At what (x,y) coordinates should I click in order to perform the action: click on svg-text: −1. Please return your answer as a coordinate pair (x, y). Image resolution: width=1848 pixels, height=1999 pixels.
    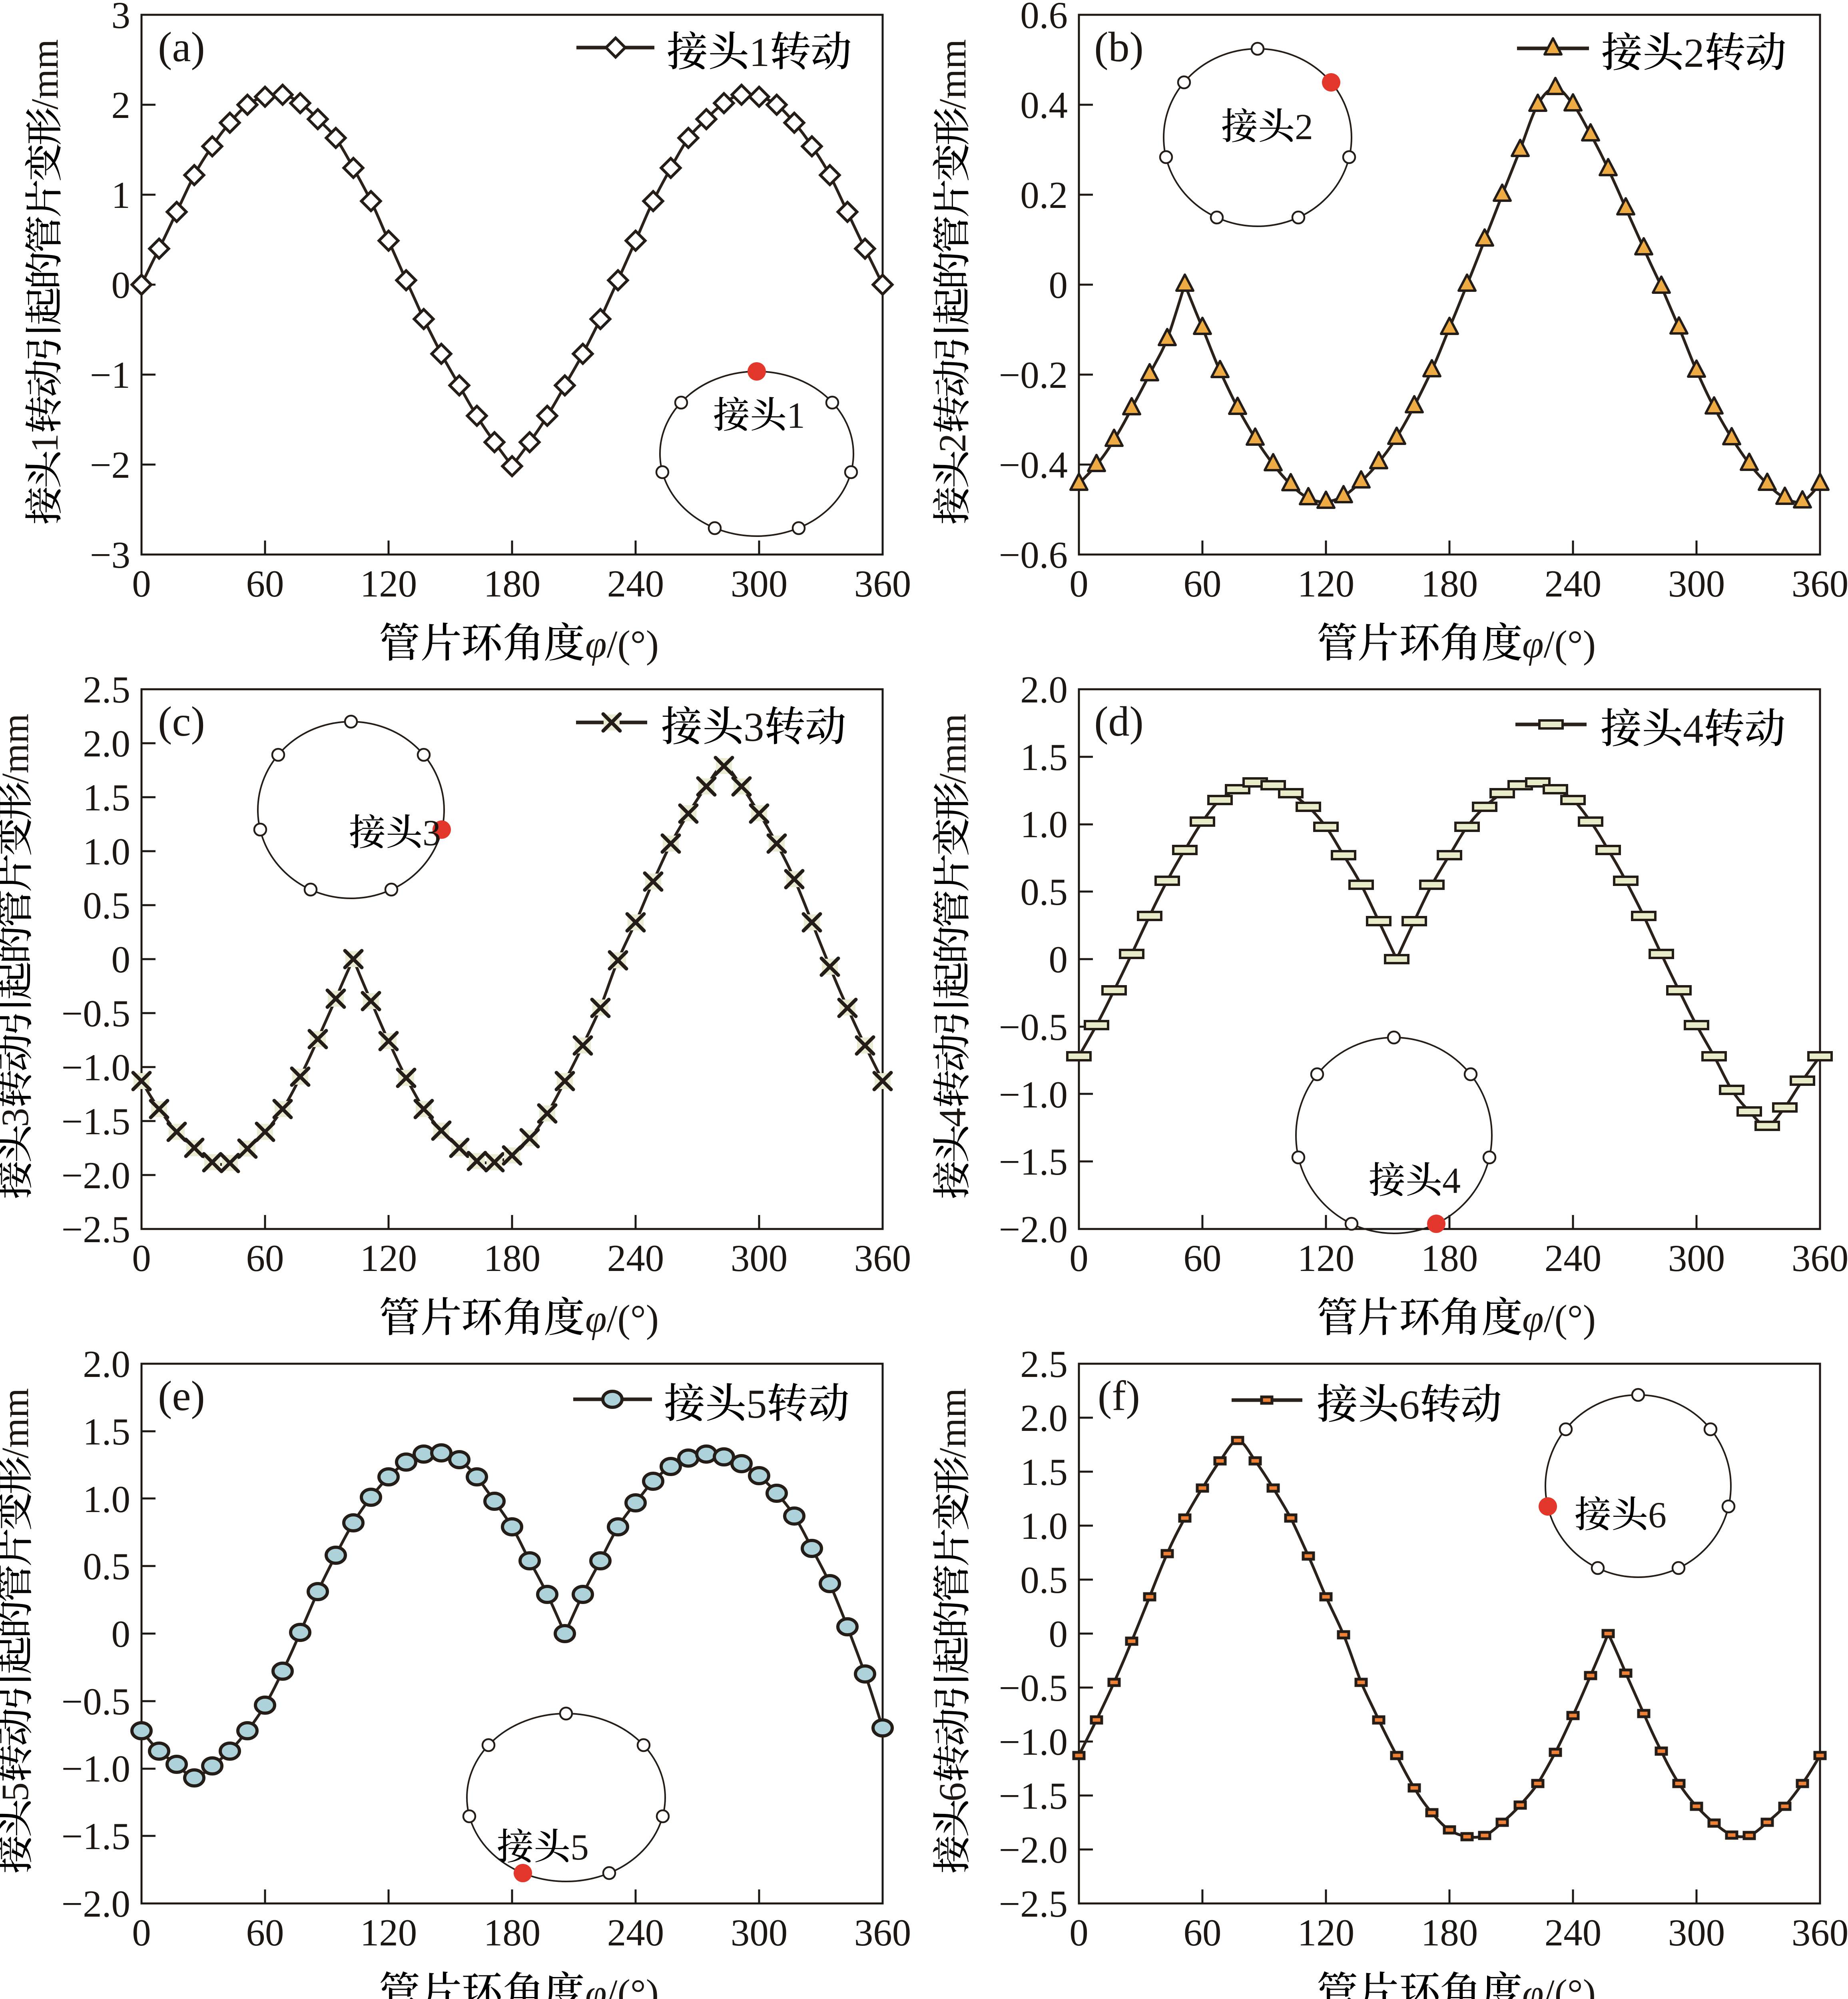
    Looking at the image, I should click on (110, 375).